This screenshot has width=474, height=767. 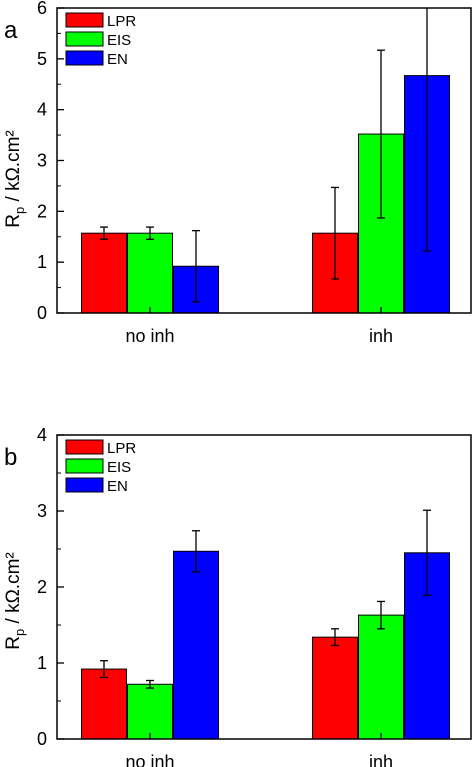 I want to click on panel-b-letter: b, so click(x=10, y=457).